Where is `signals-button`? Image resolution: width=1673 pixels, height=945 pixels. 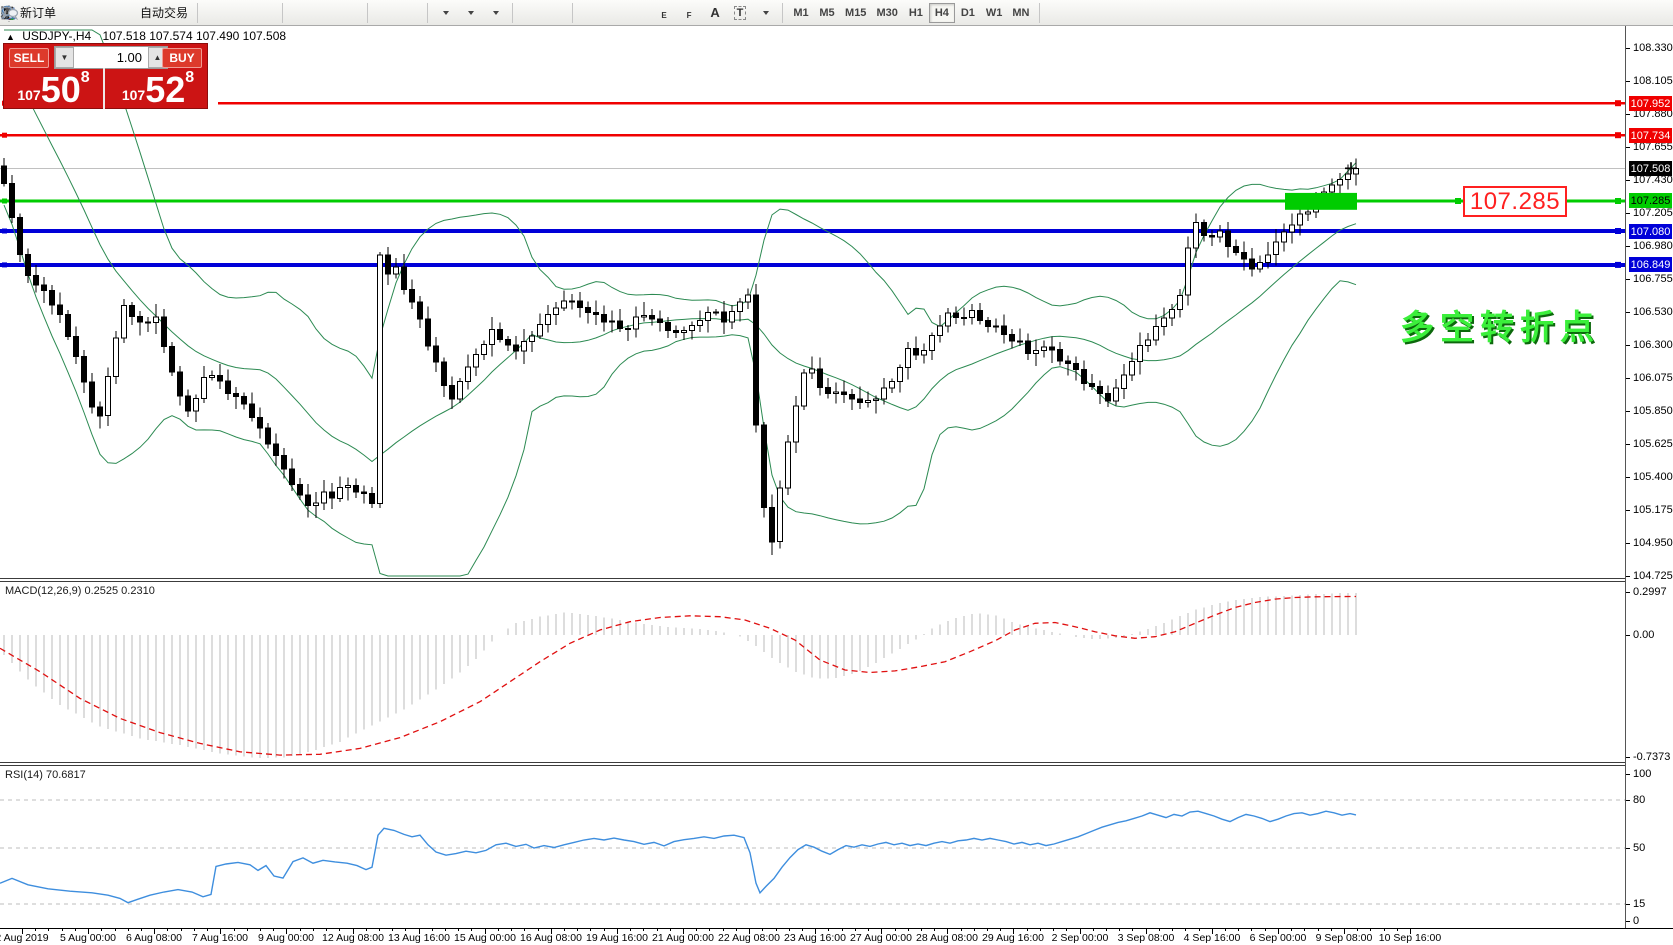 signals-button is located at coordinates (68, 13).